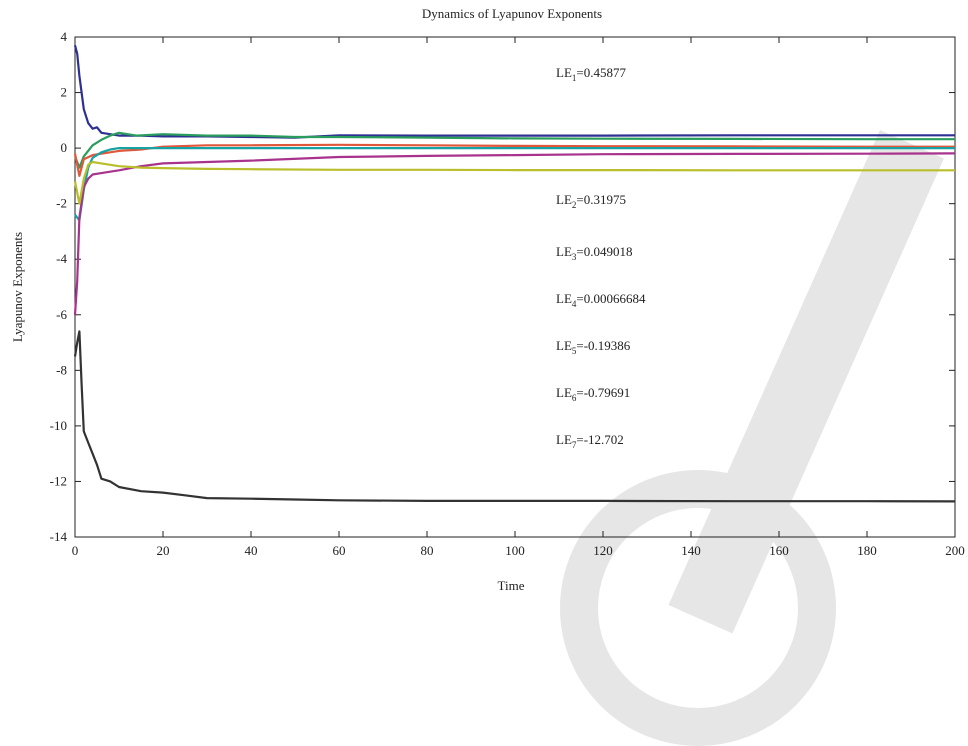 Image resolution: width=968 pixels, height=746 pixels. Describe the element at coordinates (61, 203) in the screenshot. I see `y-tick-label: -2` at that location.